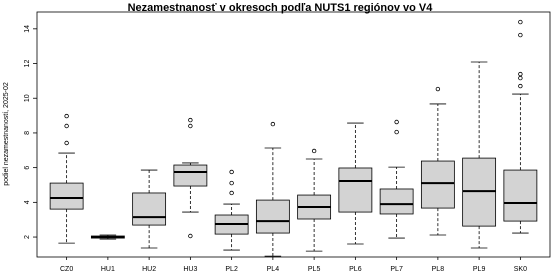 This screenshot has height=280, width=560. What do you see at coordinates (314, 269) in the screenshot?
I see `x-tick-label: PL5` at bounding box center [314, 269].